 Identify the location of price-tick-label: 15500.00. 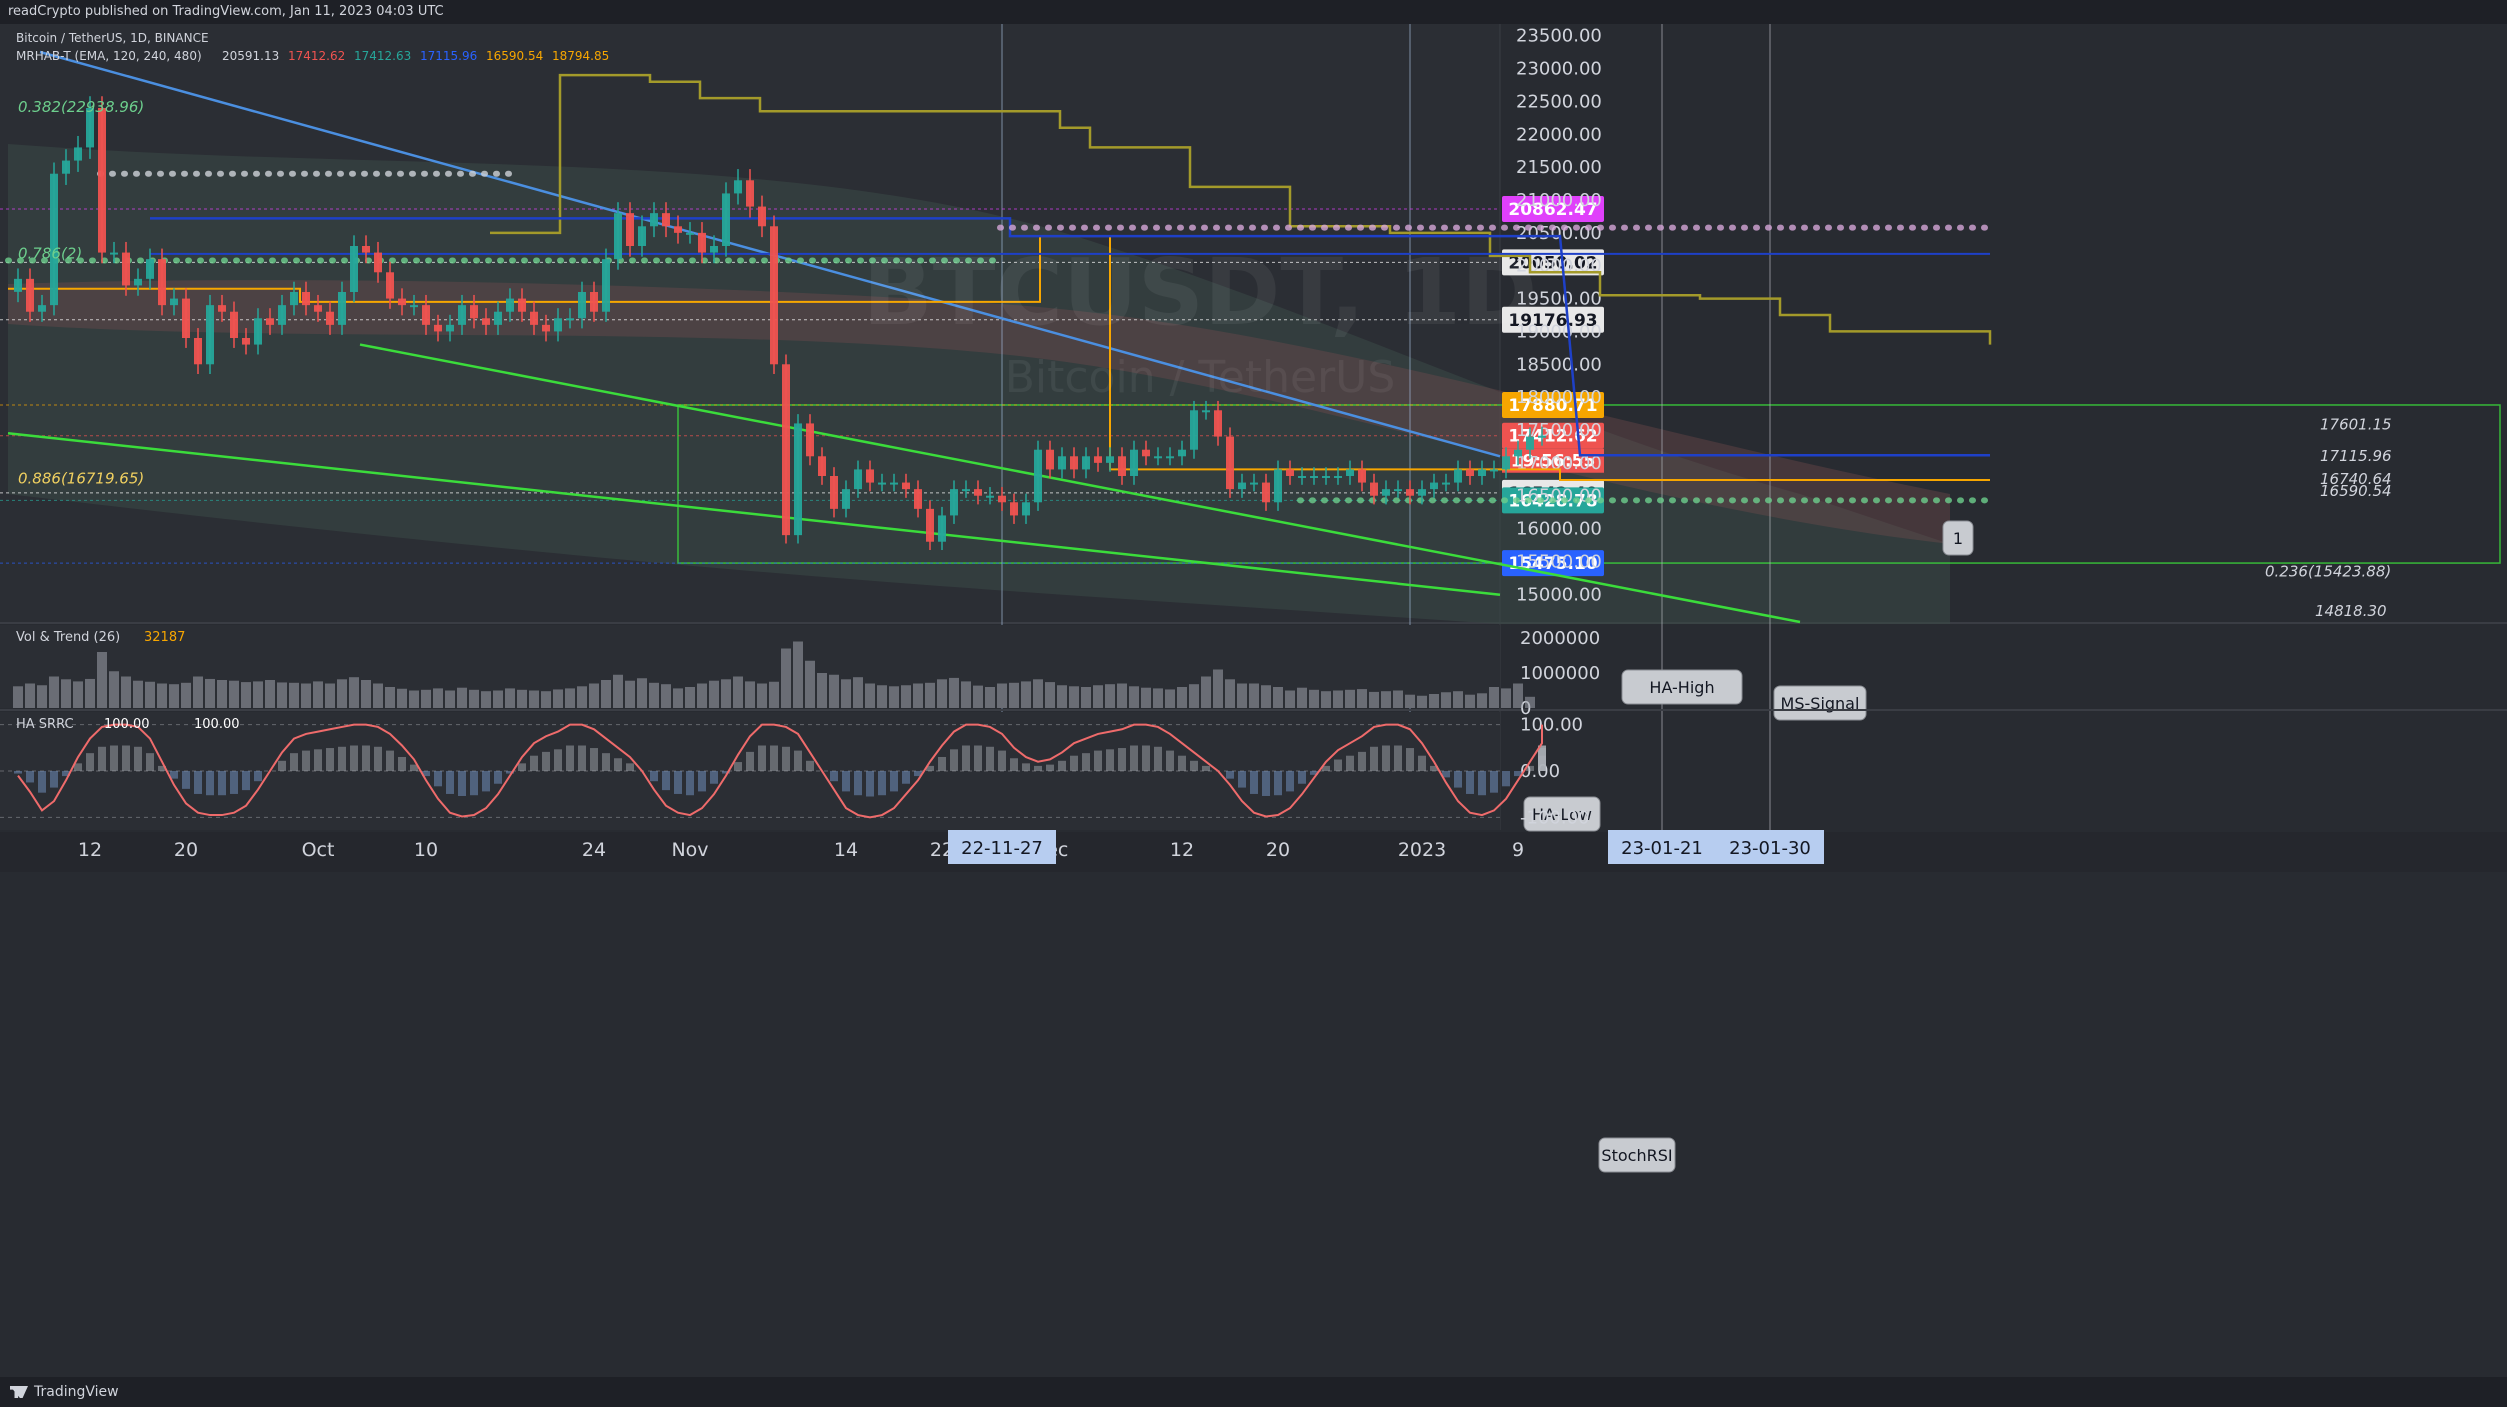
(1559, 561).